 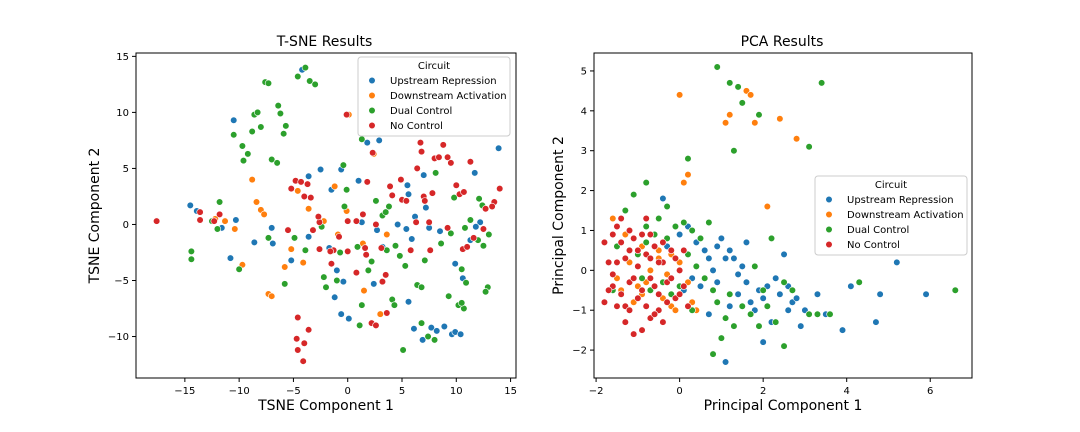 What do you see at coordinates (121, 281) in the screenshot?
I see `tsne-y-tick-label: −5` at bounding box center [121, 281].